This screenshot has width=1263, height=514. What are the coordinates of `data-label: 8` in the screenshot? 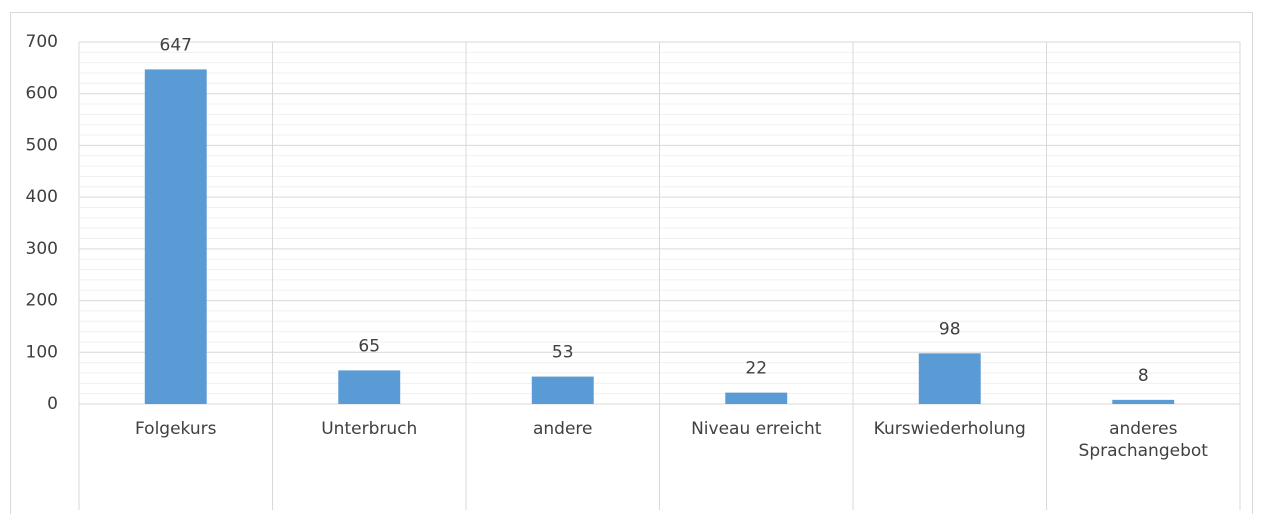 It's located at (1143, 376).